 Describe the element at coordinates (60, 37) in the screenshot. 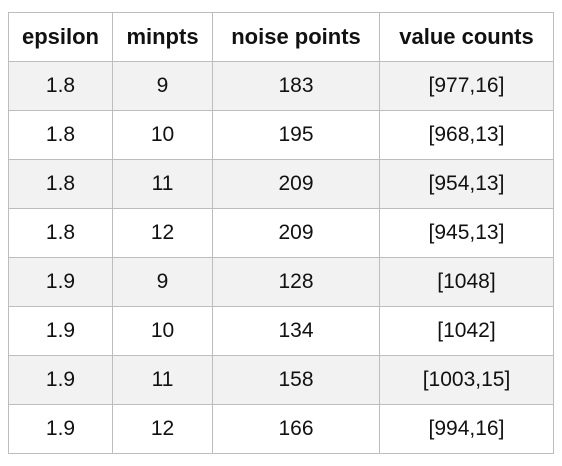

I see `header-epsilon: epsilon` at that location.